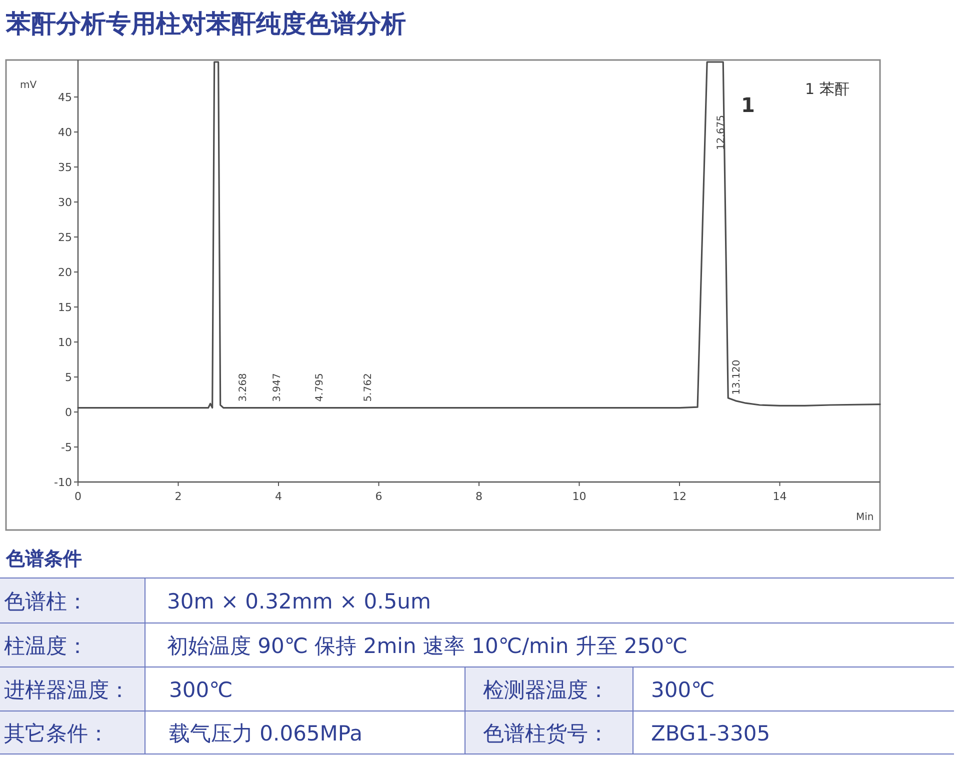 The width and height of the screenshot is (960, 759). What do you see at coordinates (277, 387) in the screenshot?
I see `annotation: 3.947` at bounding box center [277, 387].